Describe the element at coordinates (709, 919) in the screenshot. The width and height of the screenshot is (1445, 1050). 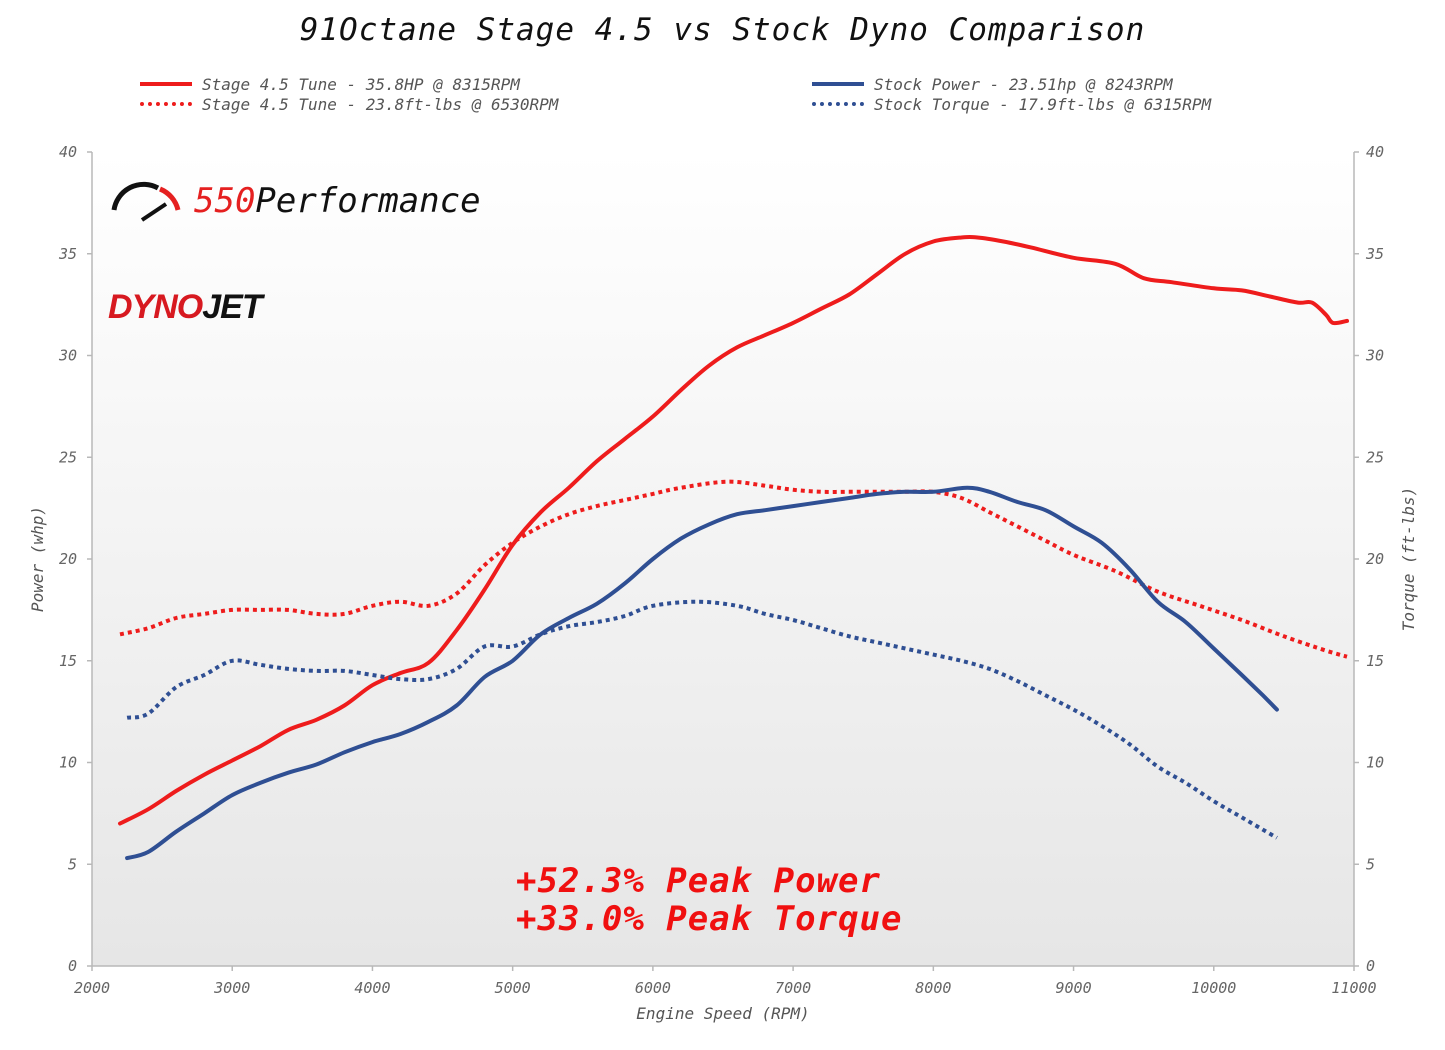
I see `peak-torque-gain: +33.0% Peak Torque` at that location.